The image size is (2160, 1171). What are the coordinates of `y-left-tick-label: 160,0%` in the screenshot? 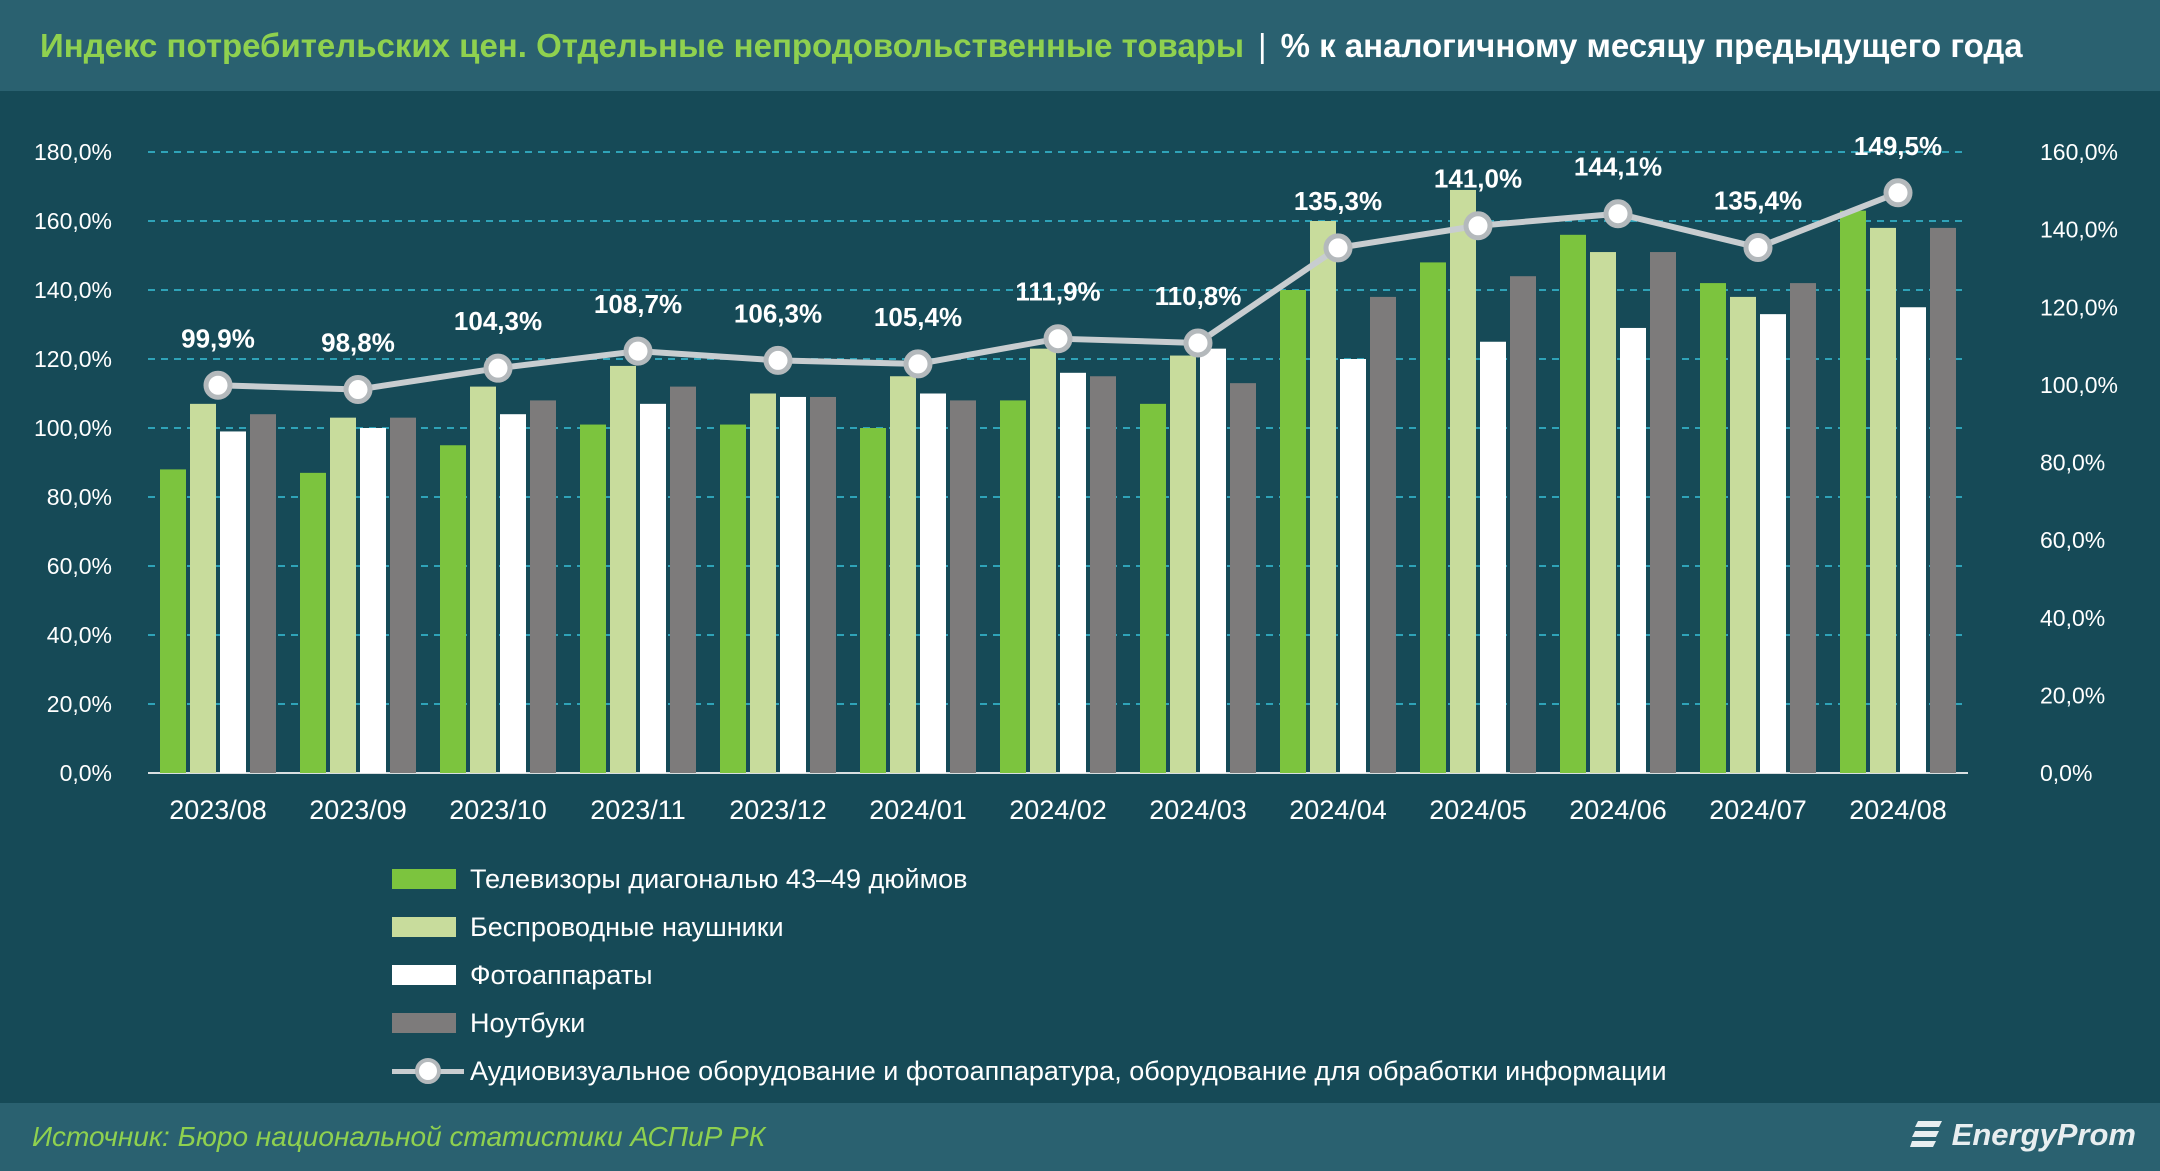 It's located at (73, 221).